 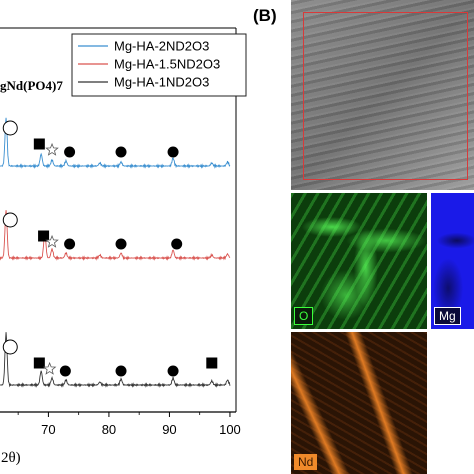 What do you see at coordinates (109, 429) in the screenshot?
I see `x-tick-label-80: 80` at bounding box center [109, 429].